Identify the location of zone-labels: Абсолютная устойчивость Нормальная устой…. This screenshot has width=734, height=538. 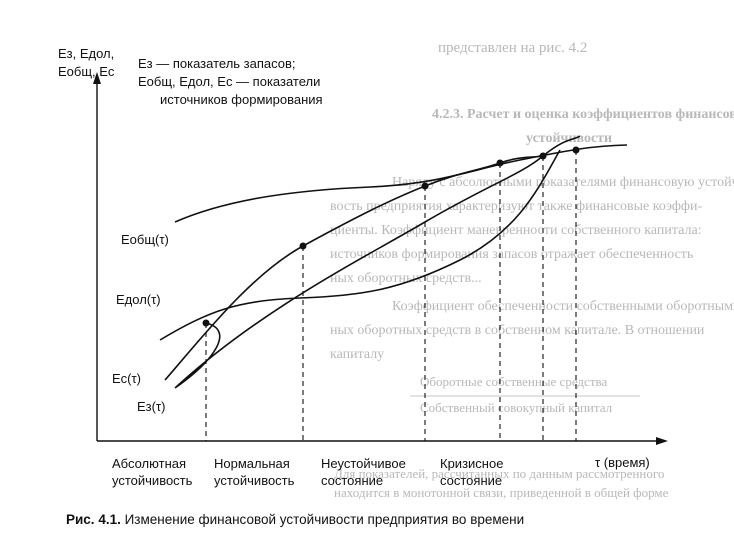
(307, 472).